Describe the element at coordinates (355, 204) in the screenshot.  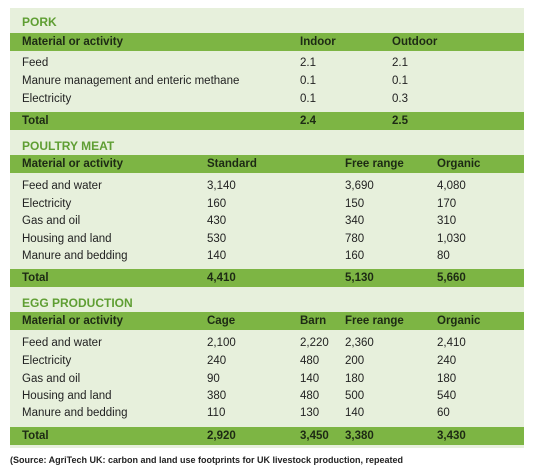
I see `cell-value: 150` at that location.